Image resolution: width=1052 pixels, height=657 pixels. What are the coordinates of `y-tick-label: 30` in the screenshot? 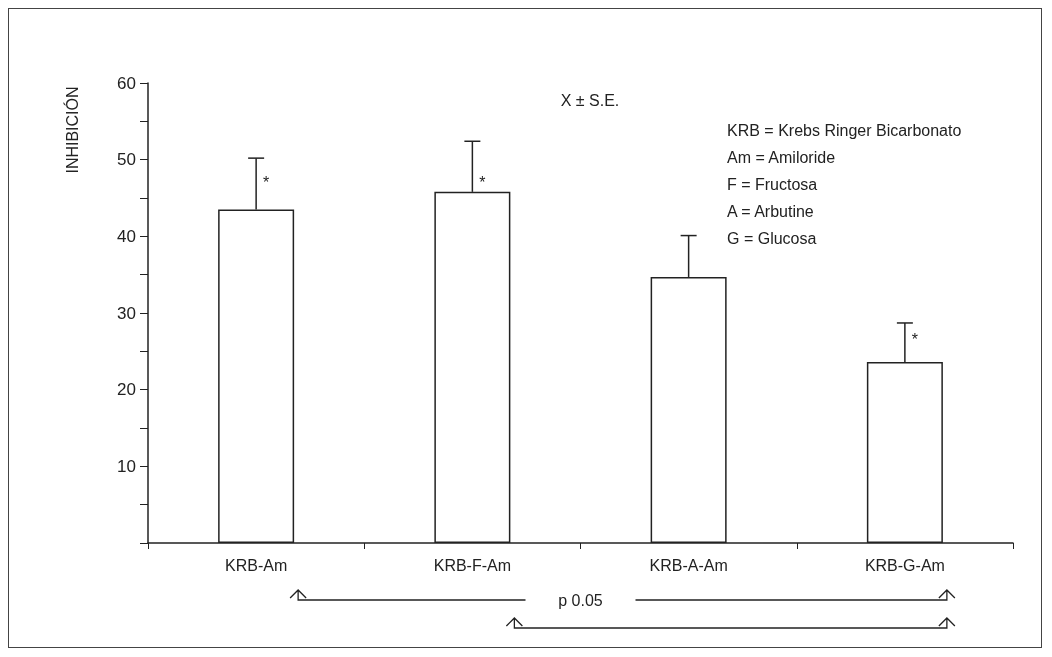 It's located at (126, 313).